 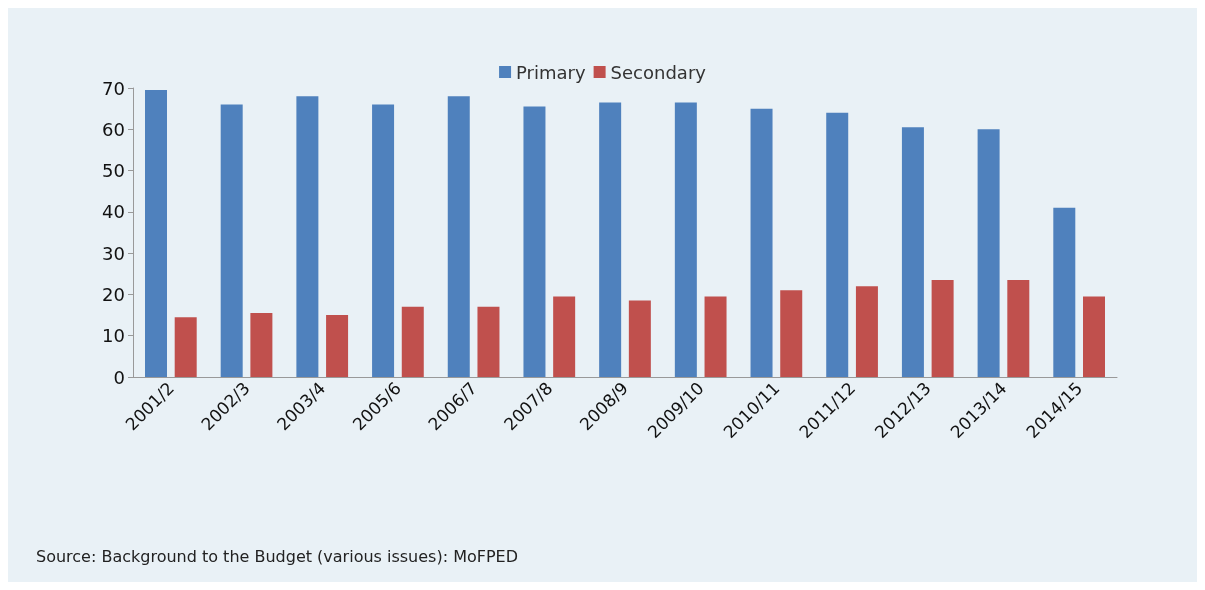 What do you see at coordinates (113, 171) in the screenshot?
I see `y-tick-label: 50` at bounding box center [113, 171].